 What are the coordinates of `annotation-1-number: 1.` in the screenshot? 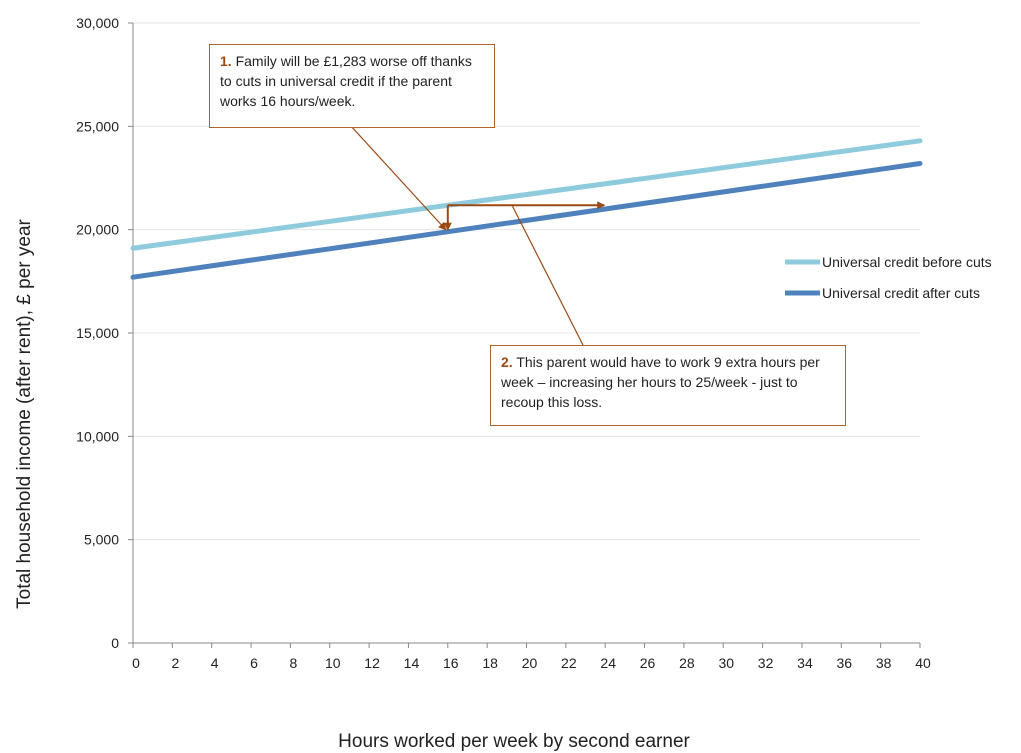 It's located at (226, 61).